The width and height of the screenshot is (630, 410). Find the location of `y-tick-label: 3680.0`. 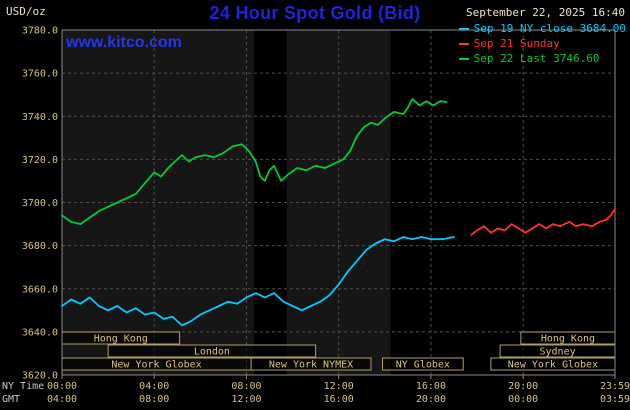

y-tick-label: 3680.0 is located at coordinates (40, 246).